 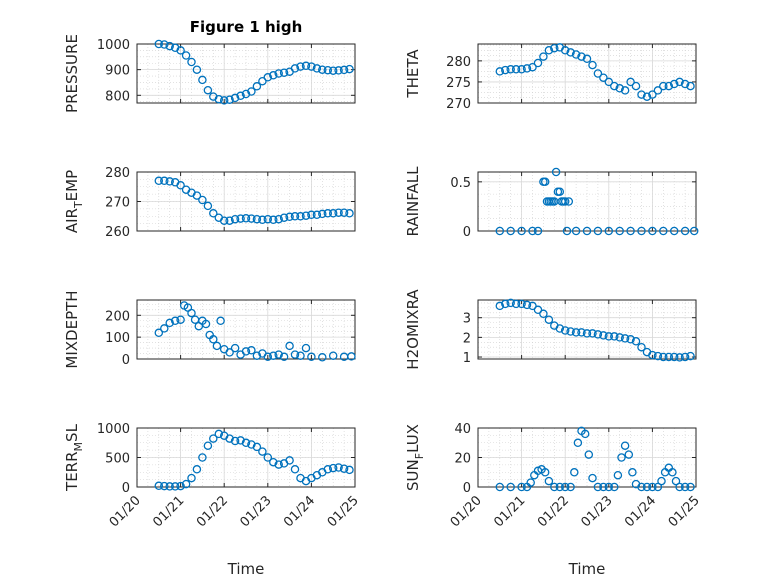 What do you see at coordinates (587, 201) in the screenshot?
I see `axes-frame` at bounding box center [587, 201].